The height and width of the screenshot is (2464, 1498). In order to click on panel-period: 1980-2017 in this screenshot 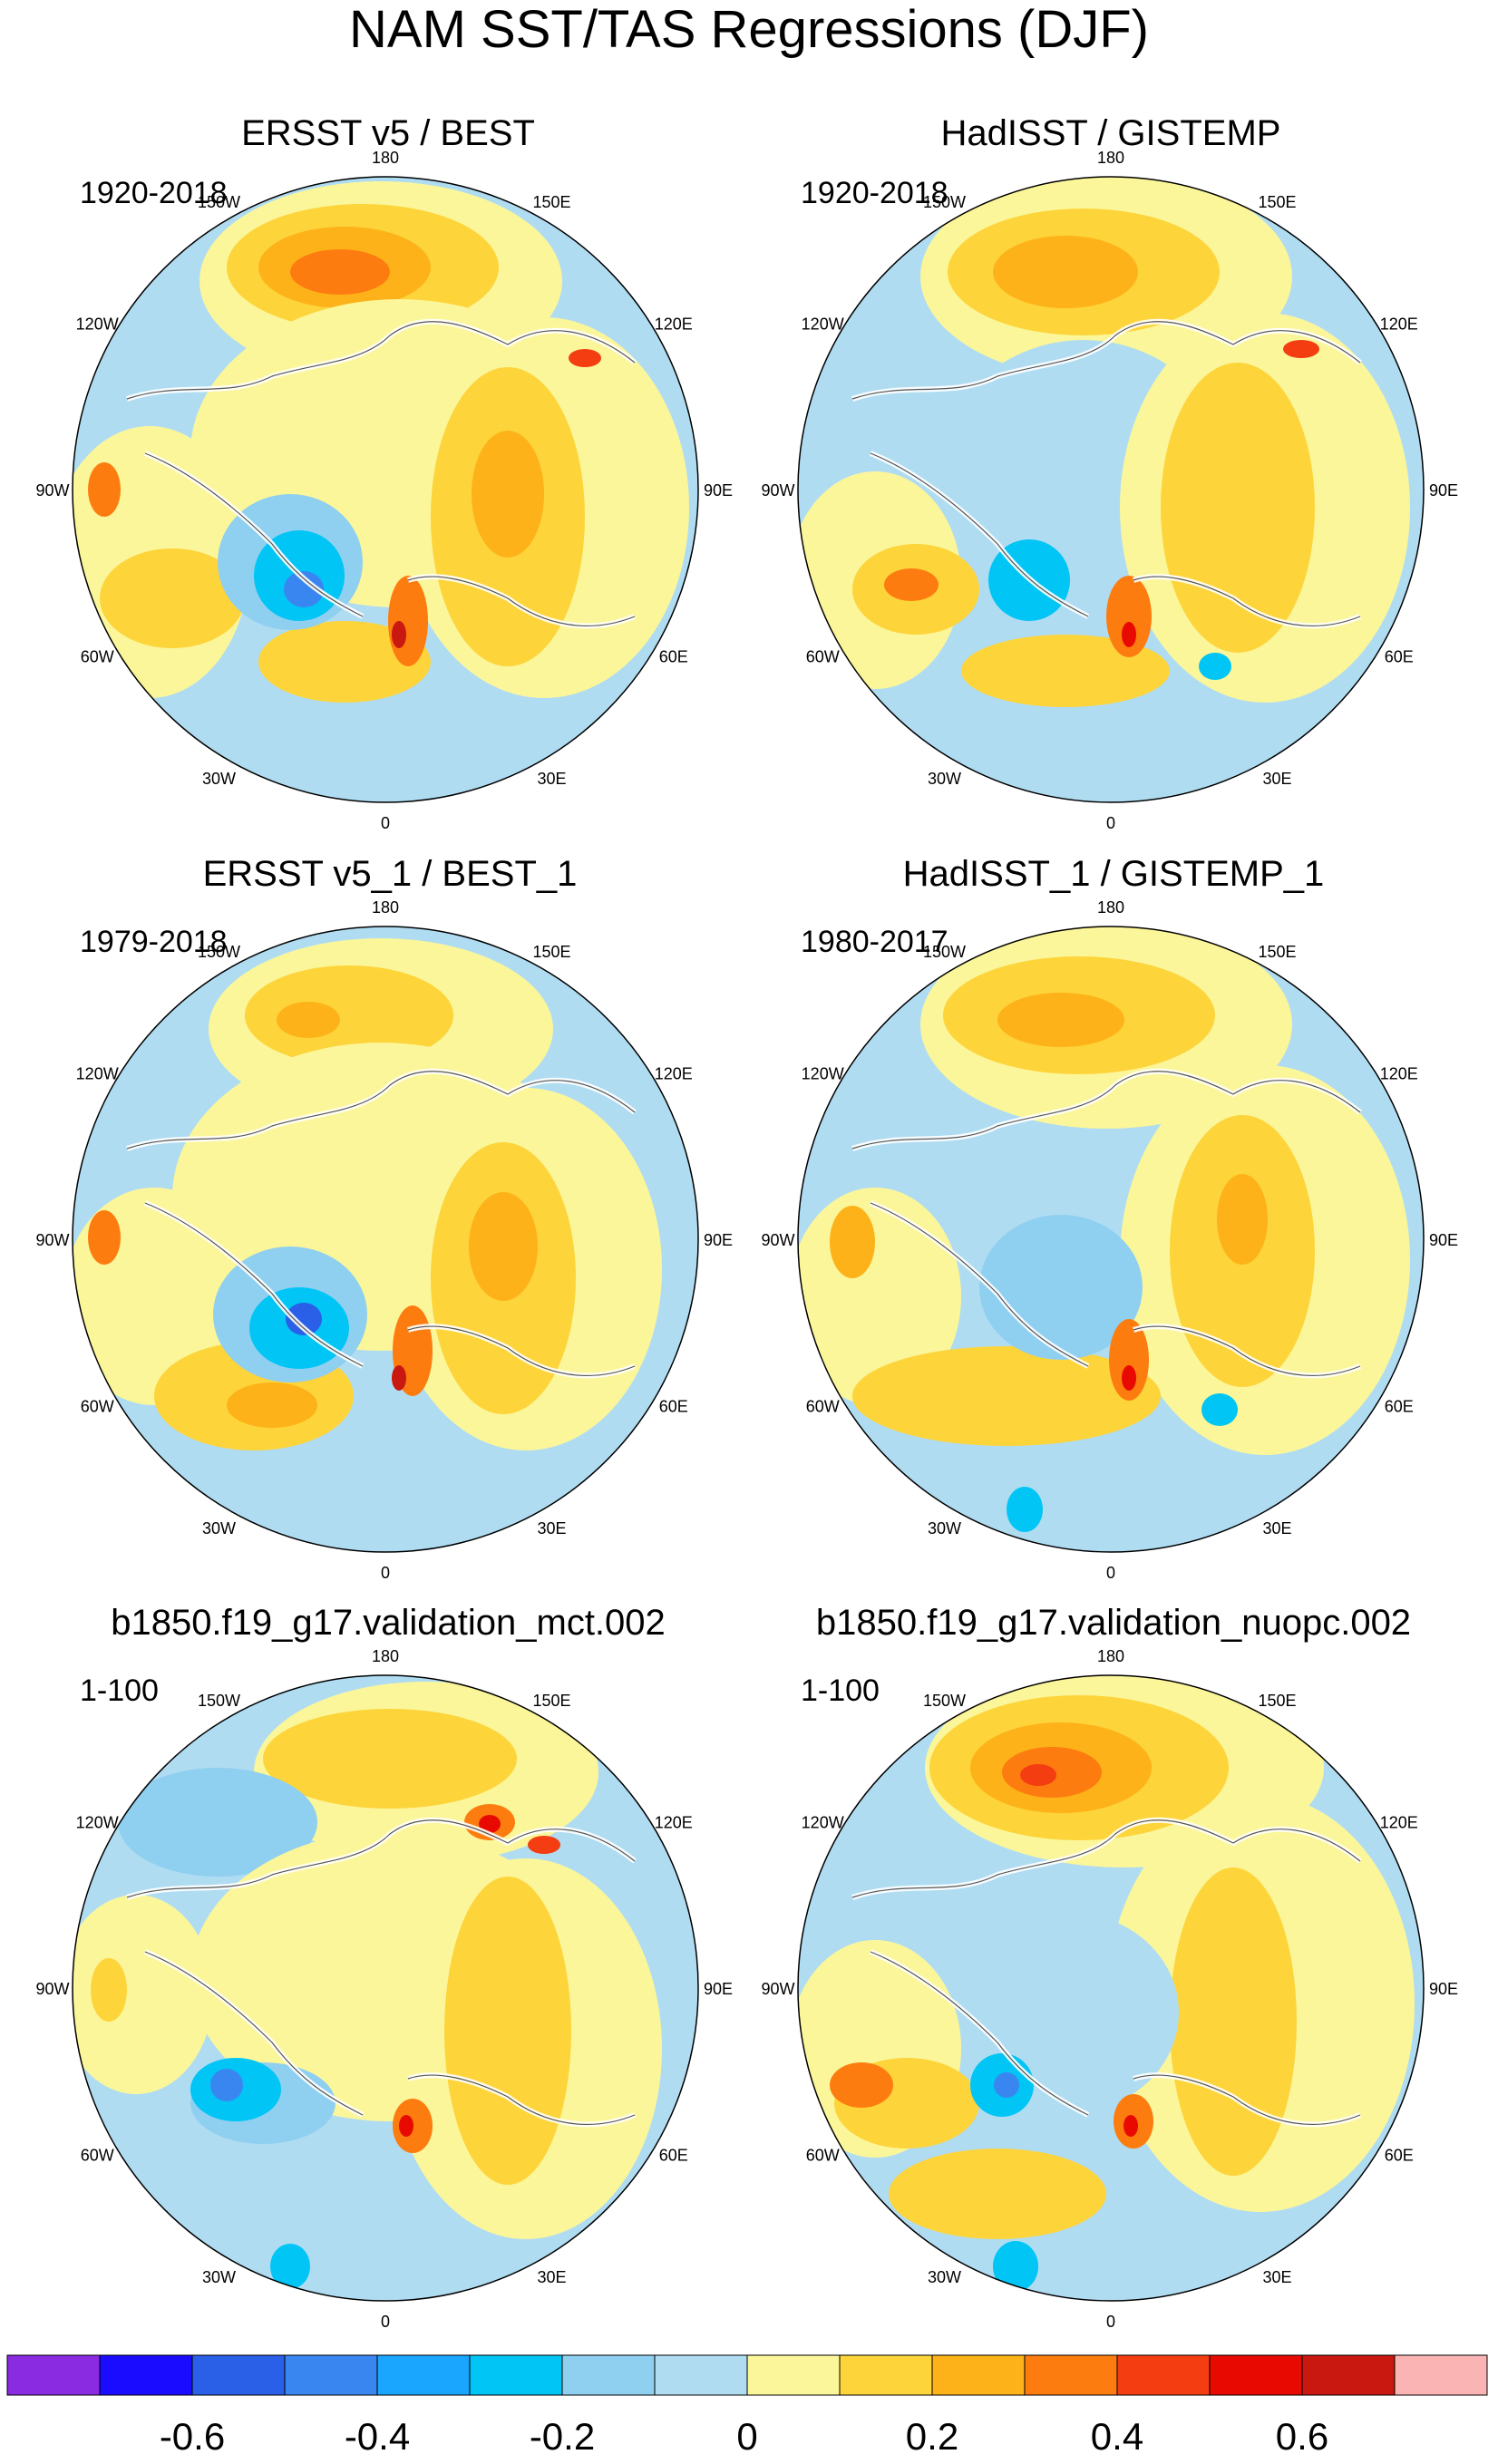, I will do `click(874, 942)`.